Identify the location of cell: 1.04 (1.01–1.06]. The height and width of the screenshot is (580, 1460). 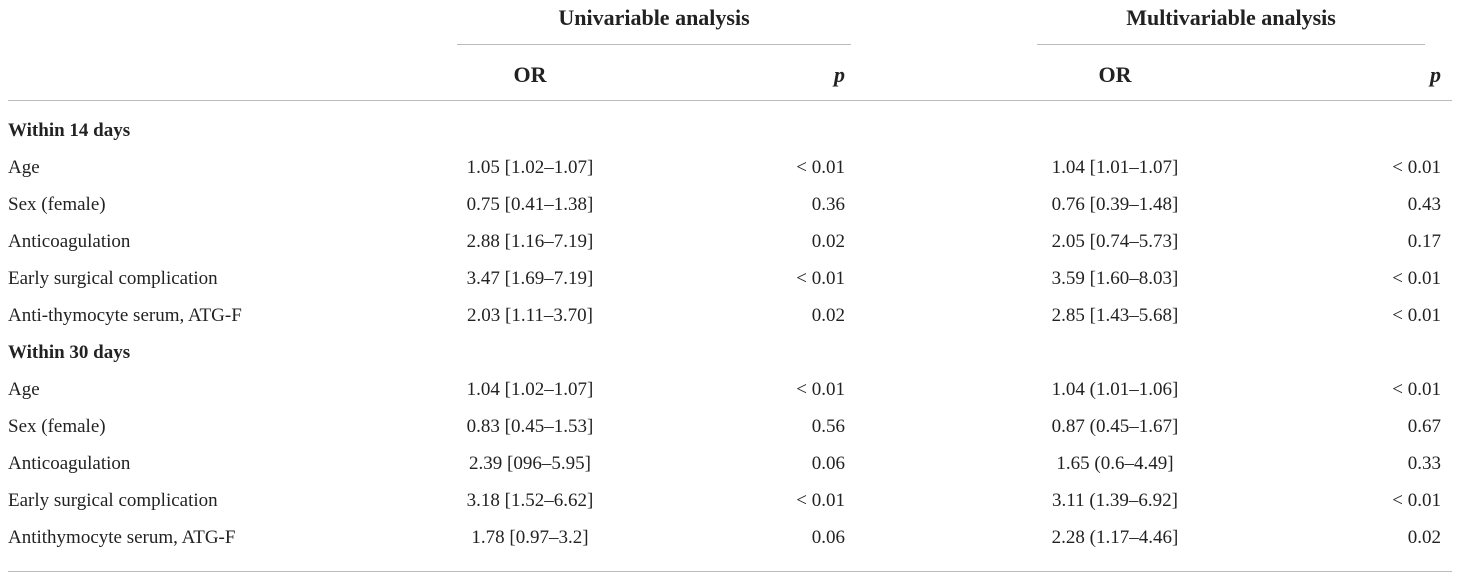
(1115, 389).